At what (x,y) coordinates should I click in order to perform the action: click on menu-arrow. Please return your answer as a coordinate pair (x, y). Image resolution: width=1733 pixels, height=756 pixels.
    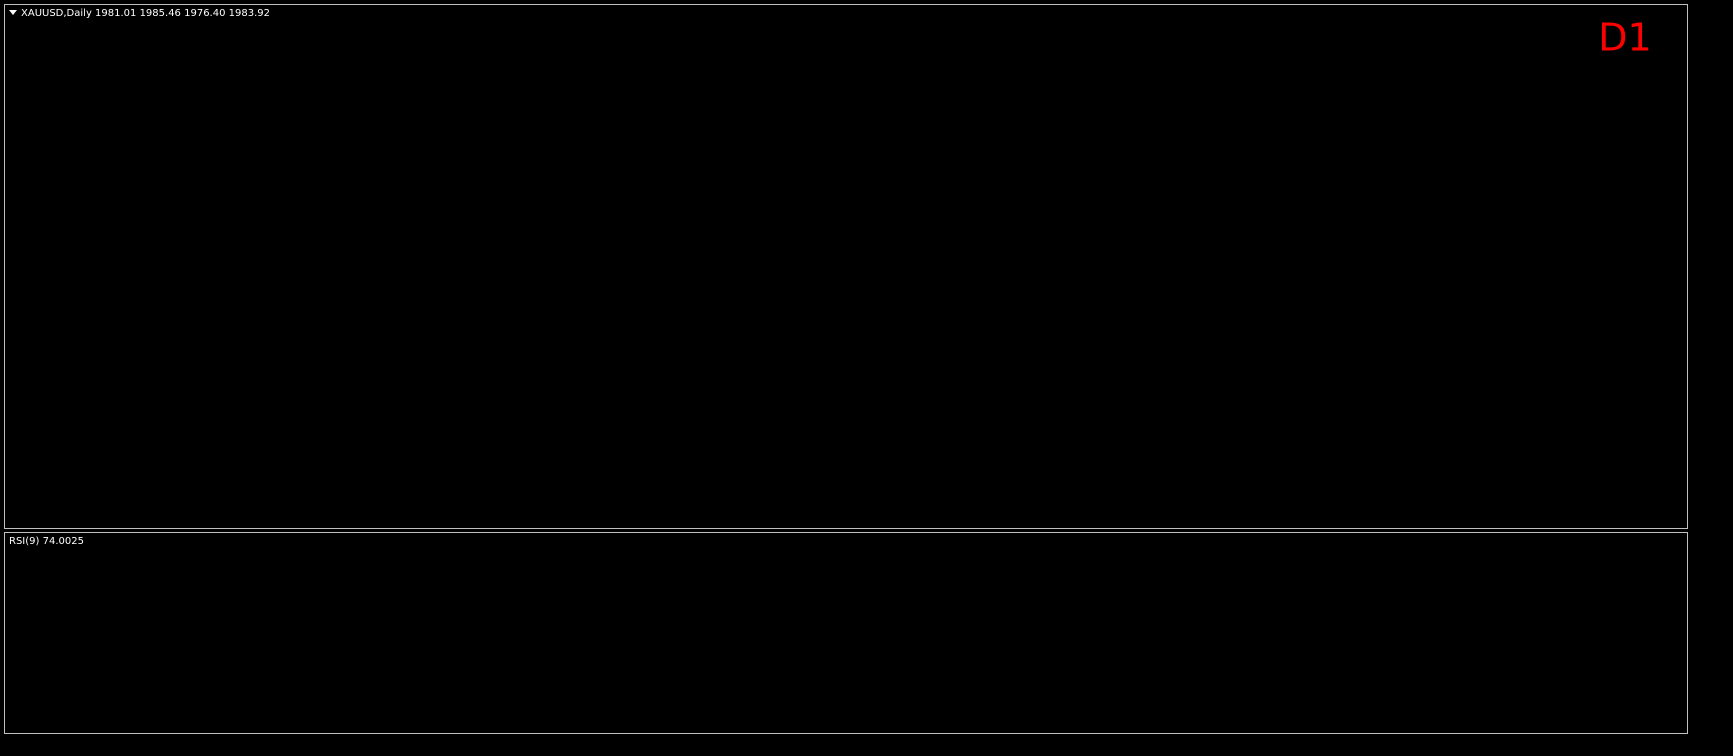
    Looking at the image, I should click on (13, 12).